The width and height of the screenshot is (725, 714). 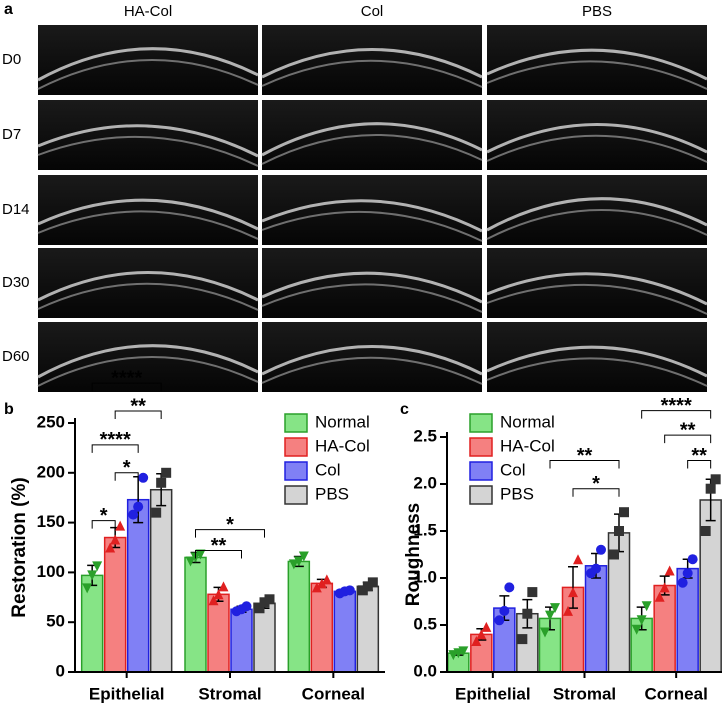 What do you see at coordinates (413, 554) in the screenshot?
I see `y-axis-label: Roughness` at bounding box center [413, 554].